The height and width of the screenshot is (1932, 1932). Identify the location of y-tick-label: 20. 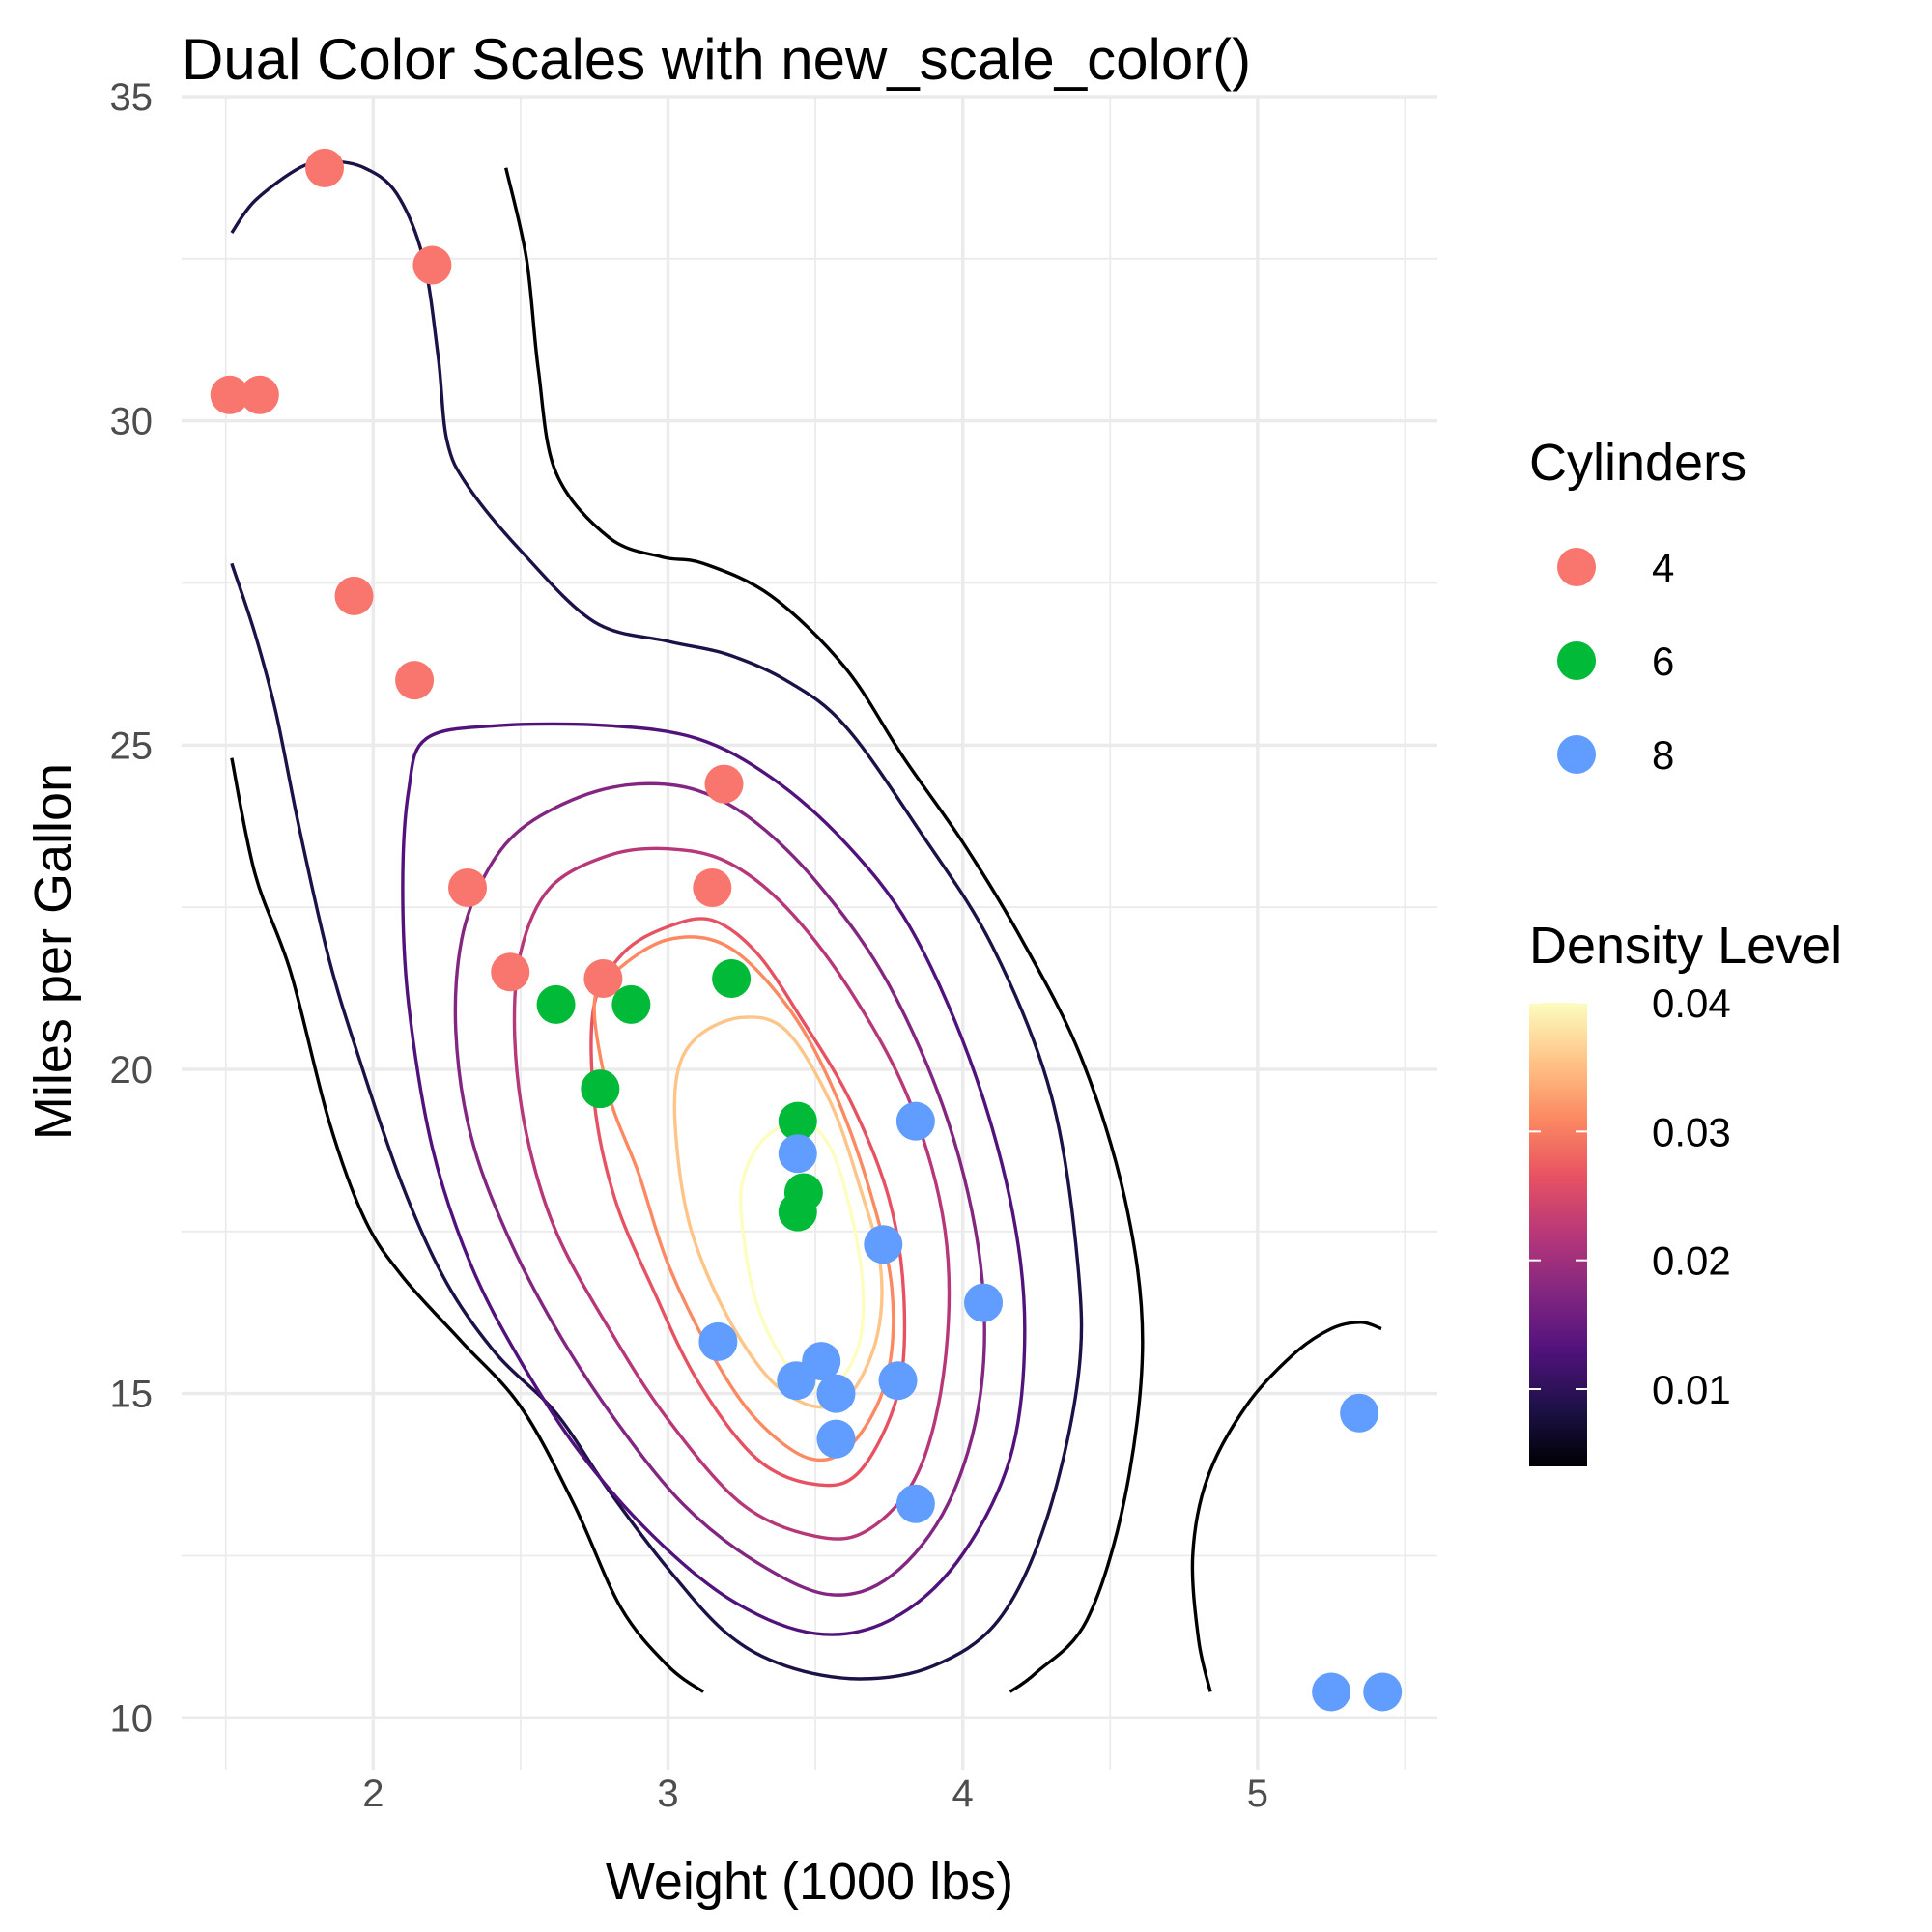
(132, 1070).